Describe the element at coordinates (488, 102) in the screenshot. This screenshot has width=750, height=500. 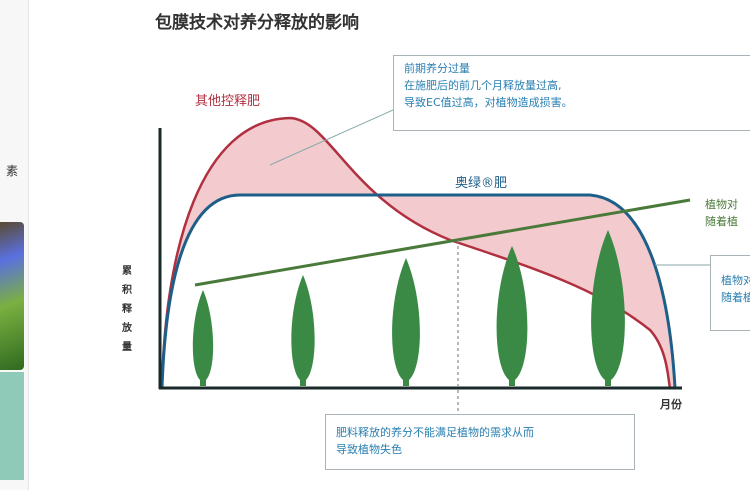
I see `callout-top-line2: 导致EC值过高，对植物造成损害。` at that location.